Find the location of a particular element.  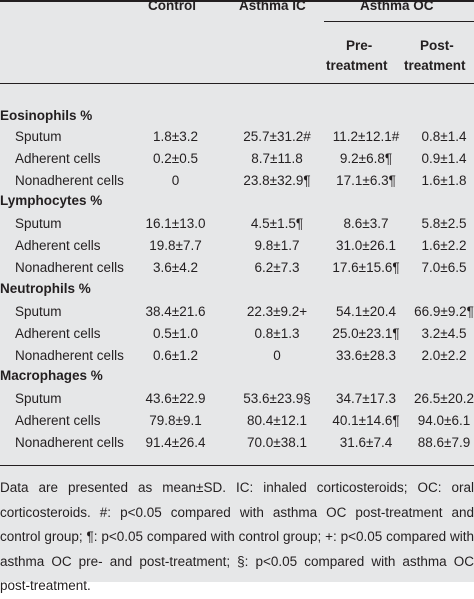

section-title: Macrophages % is located at coordinates (51, 375).